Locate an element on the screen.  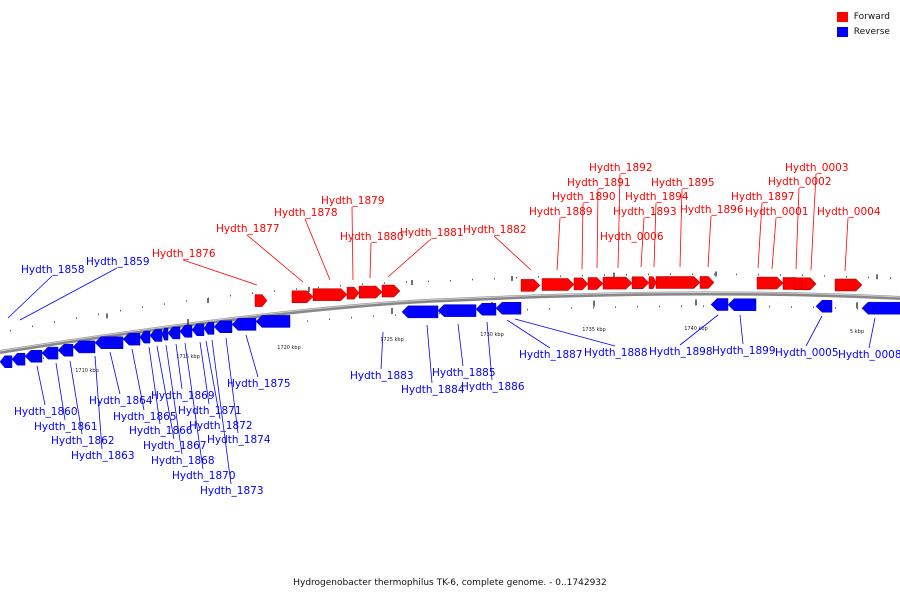
reverse-gene-label: Hydth_1861 is located at coordinates (66, 427).